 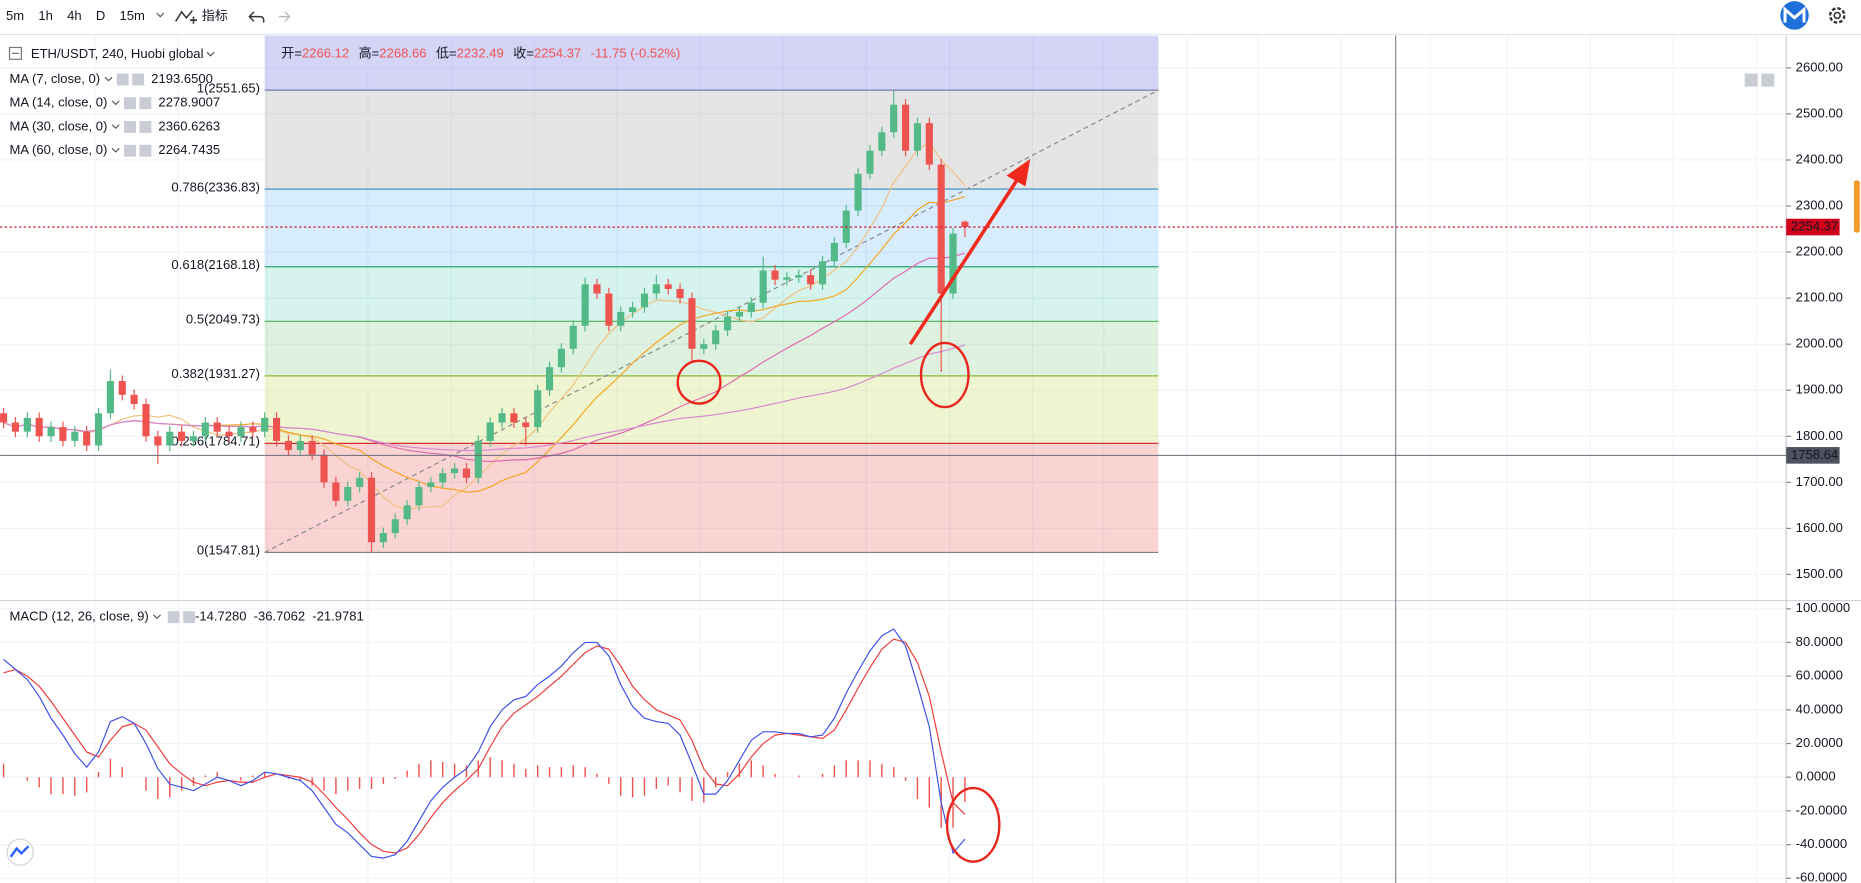 What do you see at coordinates (1819, 343) in the screenshot?
I see `y-tick-label: 2000.00` at bounding box center [1819, 343].